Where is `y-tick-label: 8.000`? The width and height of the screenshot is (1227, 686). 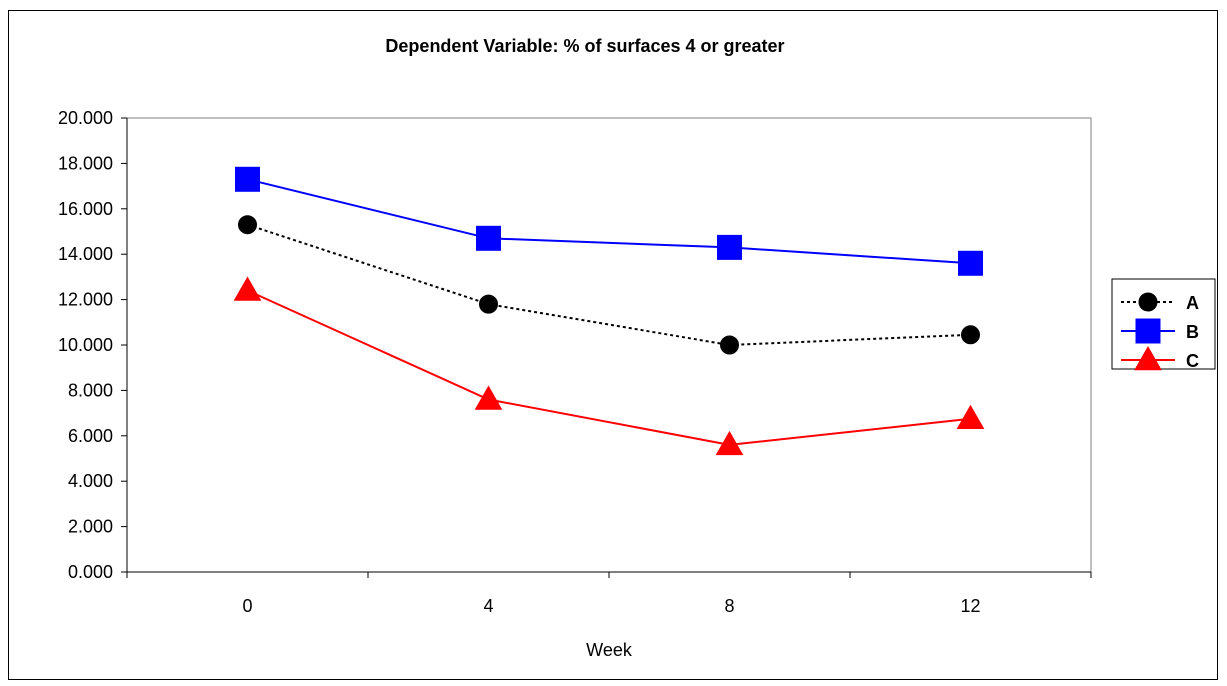 y-tick-label: 8.000 is located at coordinates (90, 390).